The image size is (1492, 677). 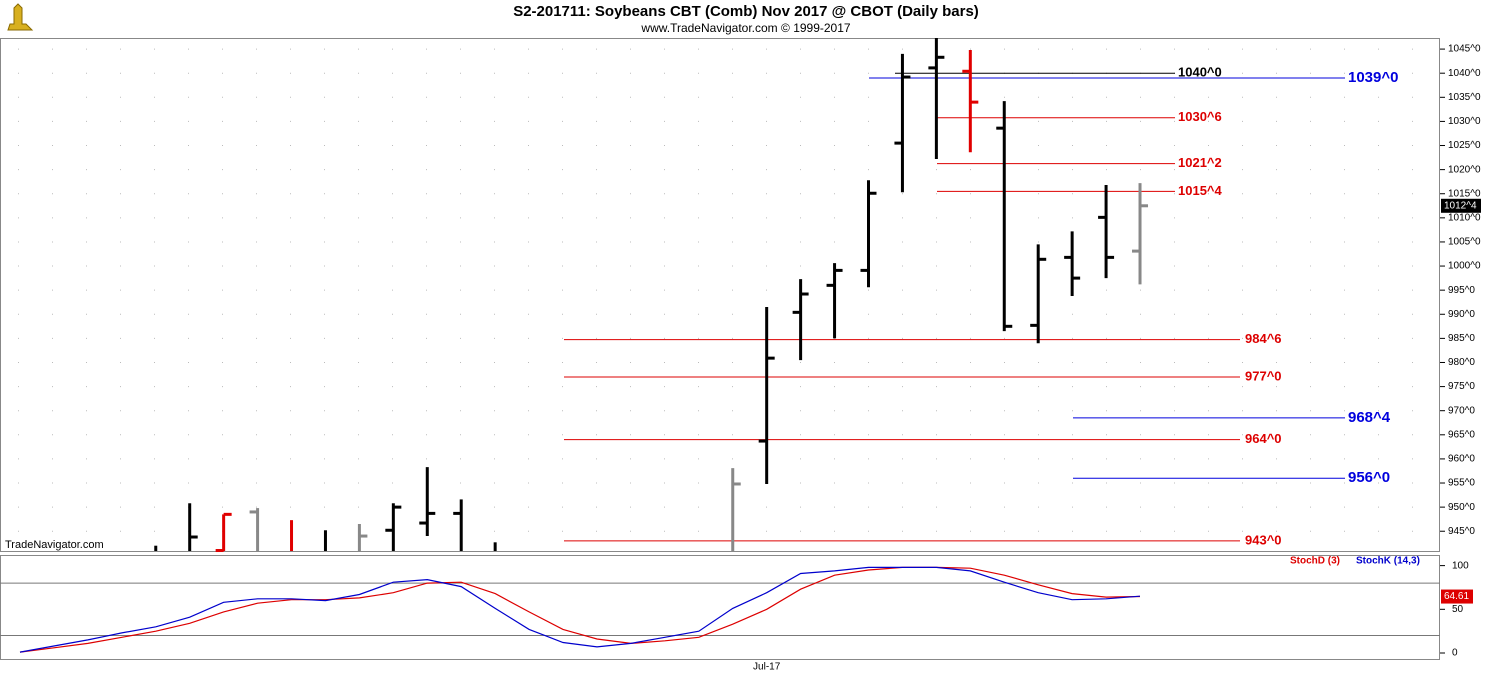 What do you see at coordinates (20, 17) in the screenshot?
I see `logo` at bounding box center [20, 17].